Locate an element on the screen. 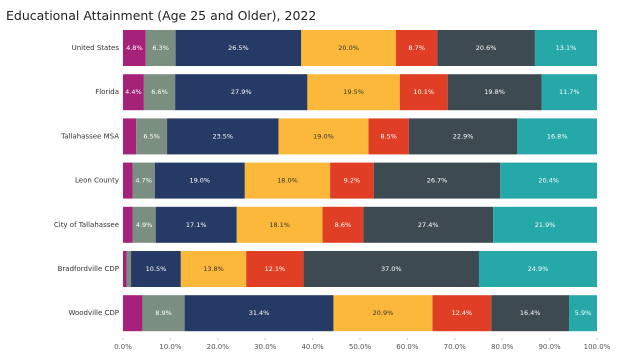  value-label: 6.6% is located at coordinates (159, 92).